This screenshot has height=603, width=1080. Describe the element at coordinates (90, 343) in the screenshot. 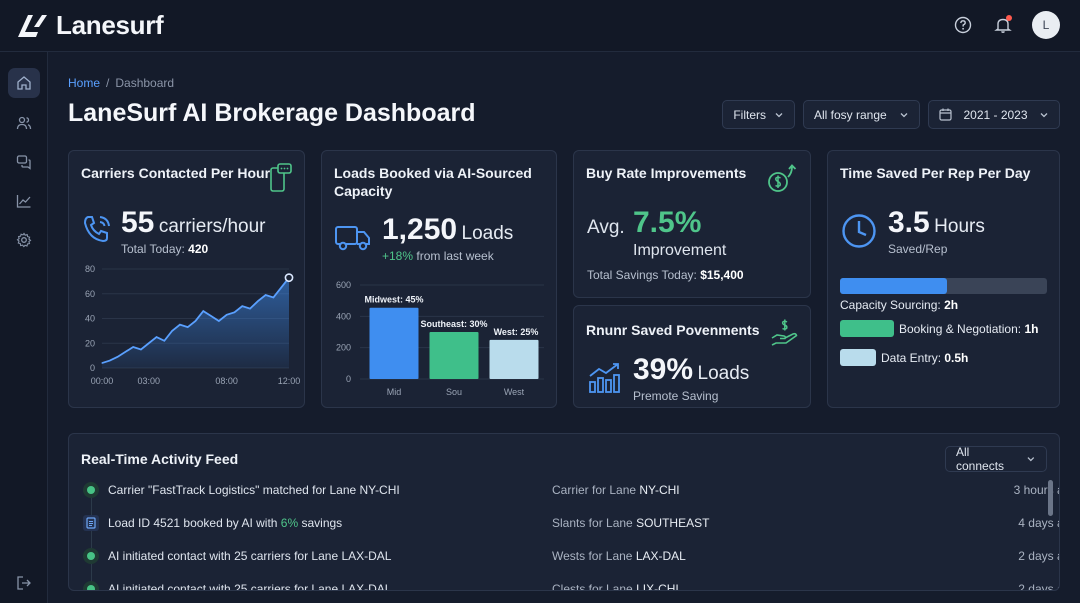

I see `y-tick-label: 20` at that location.